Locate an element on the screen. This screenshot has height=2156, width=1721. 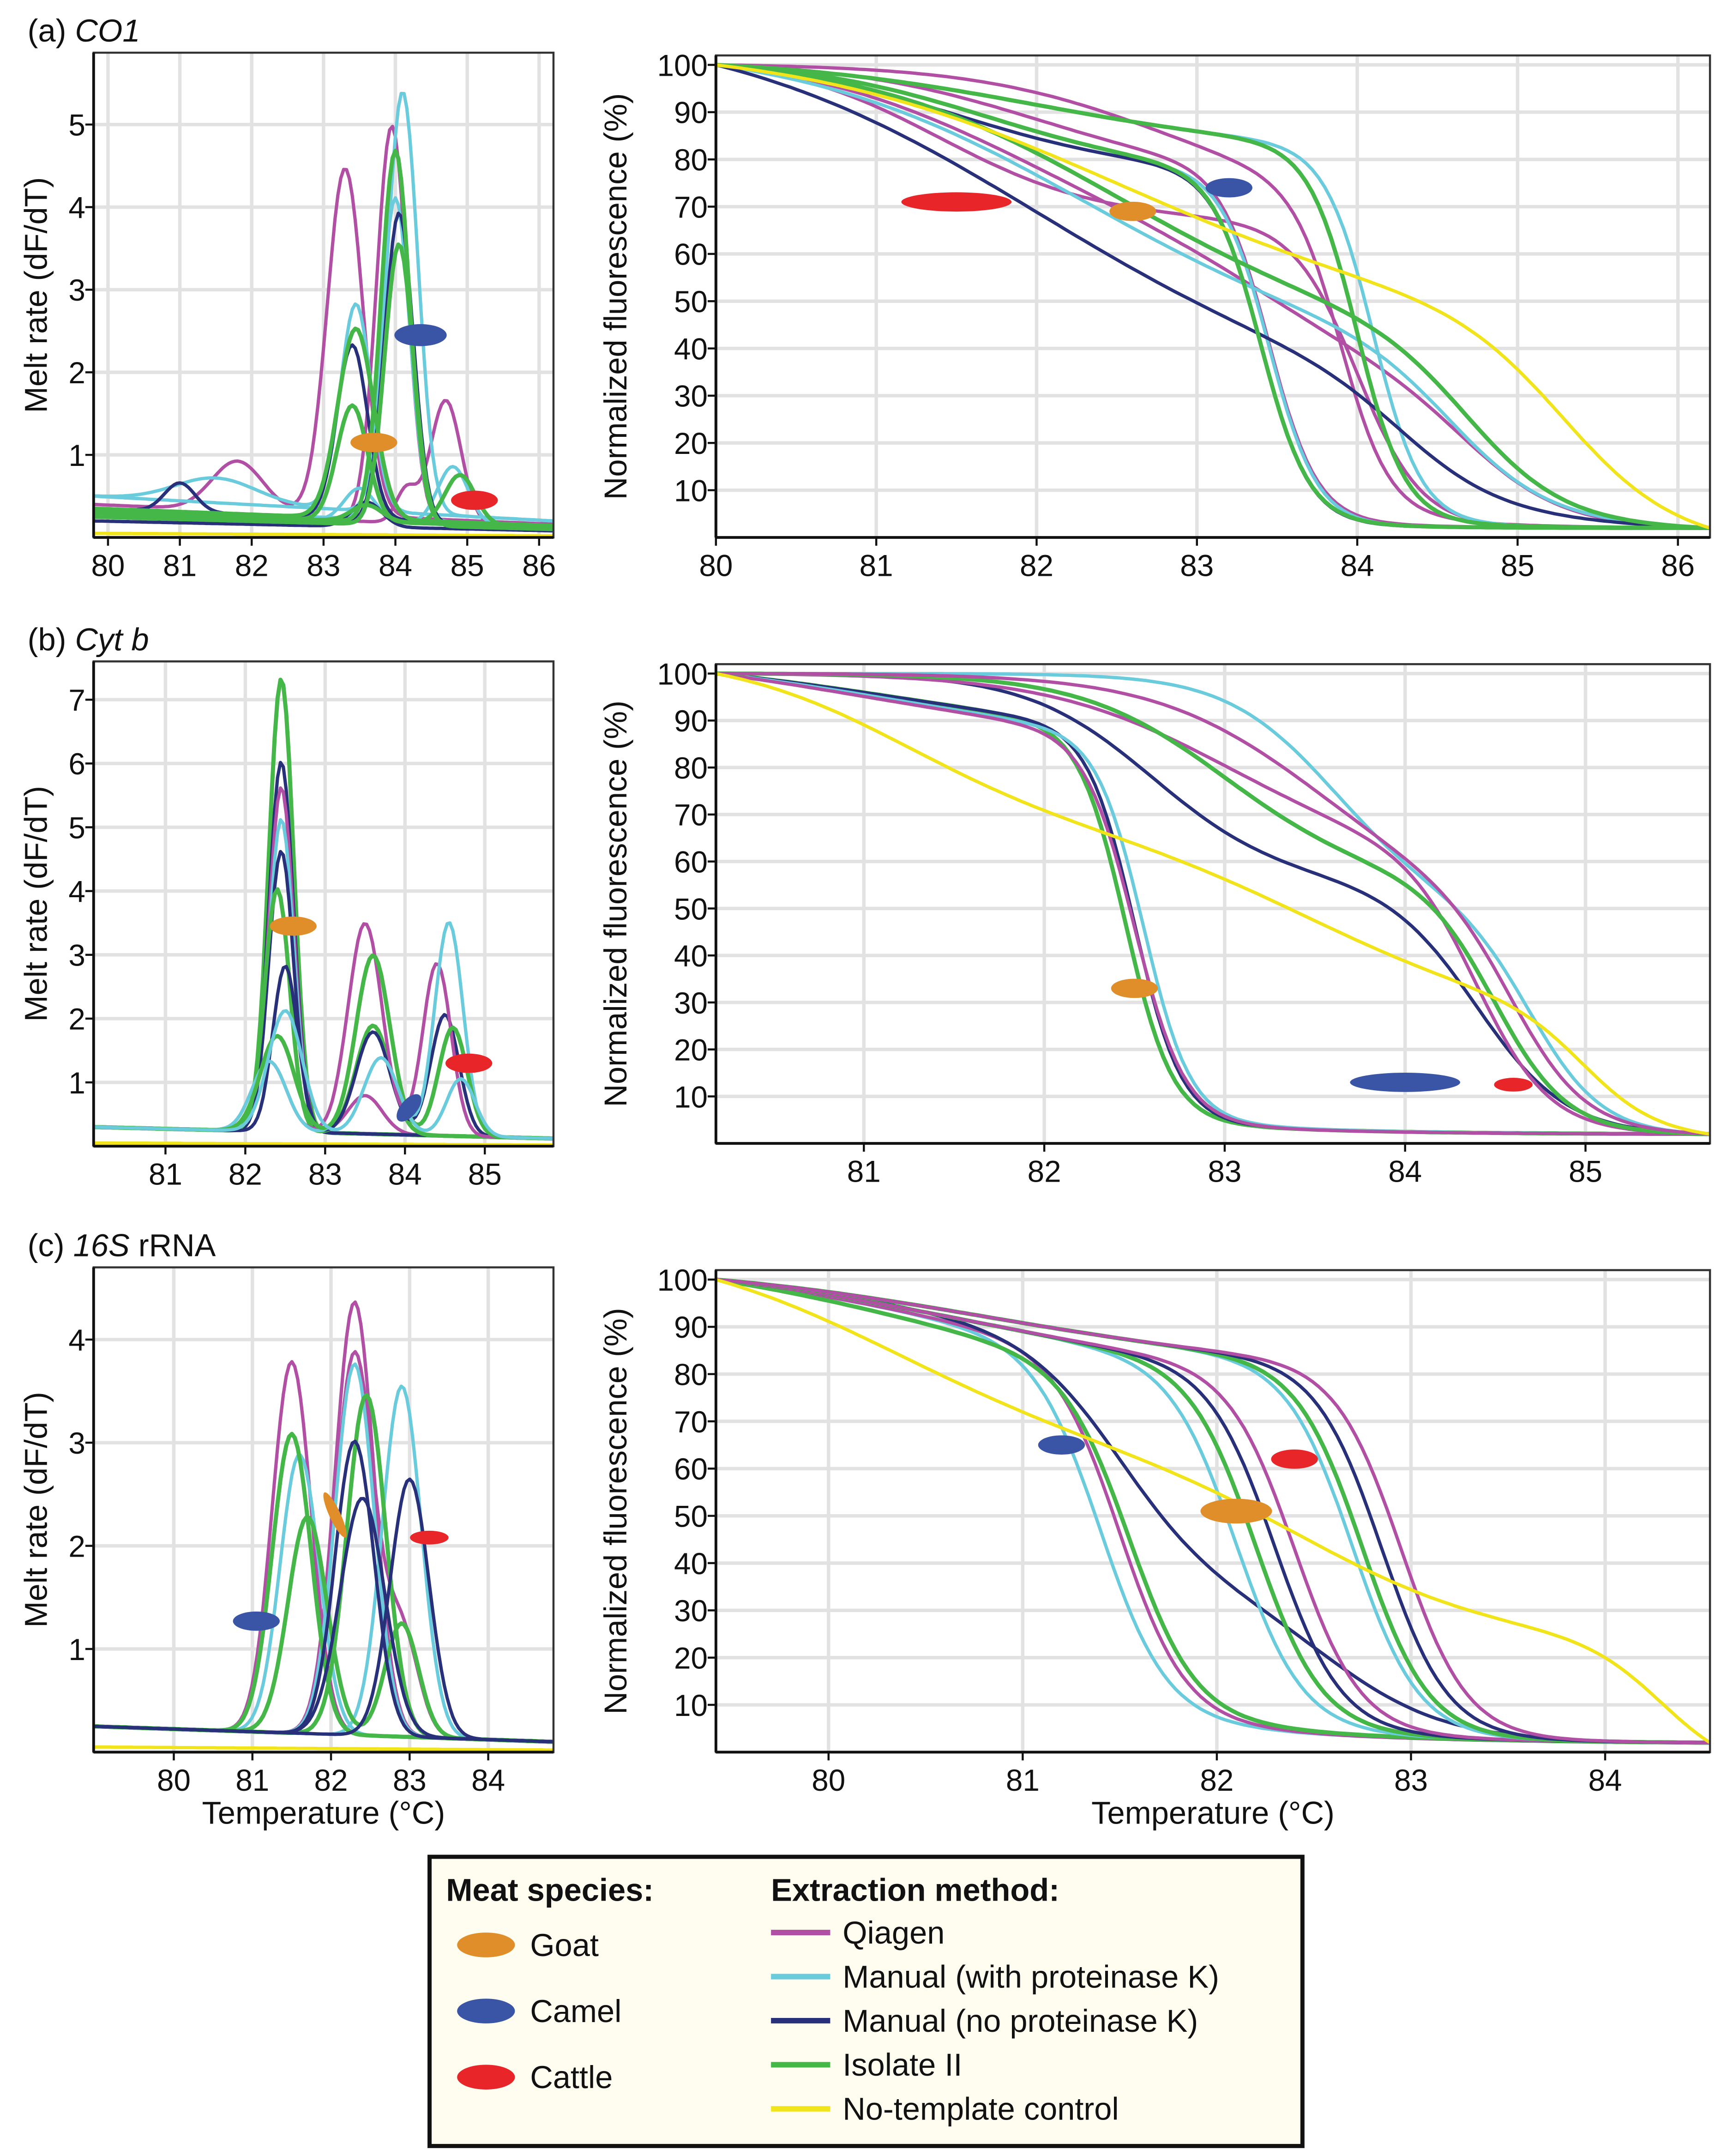
y-tick-label: 30 is located at coordinates (691, 1611).